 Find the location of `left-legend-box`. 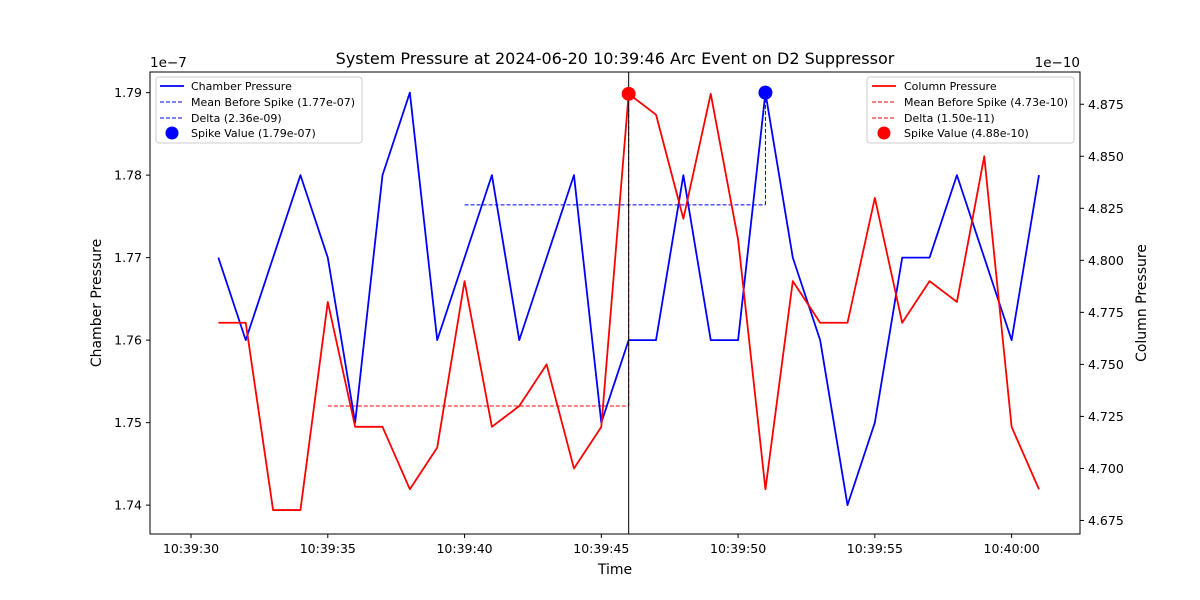

left-legend-box is located at coordinates (259, 110).